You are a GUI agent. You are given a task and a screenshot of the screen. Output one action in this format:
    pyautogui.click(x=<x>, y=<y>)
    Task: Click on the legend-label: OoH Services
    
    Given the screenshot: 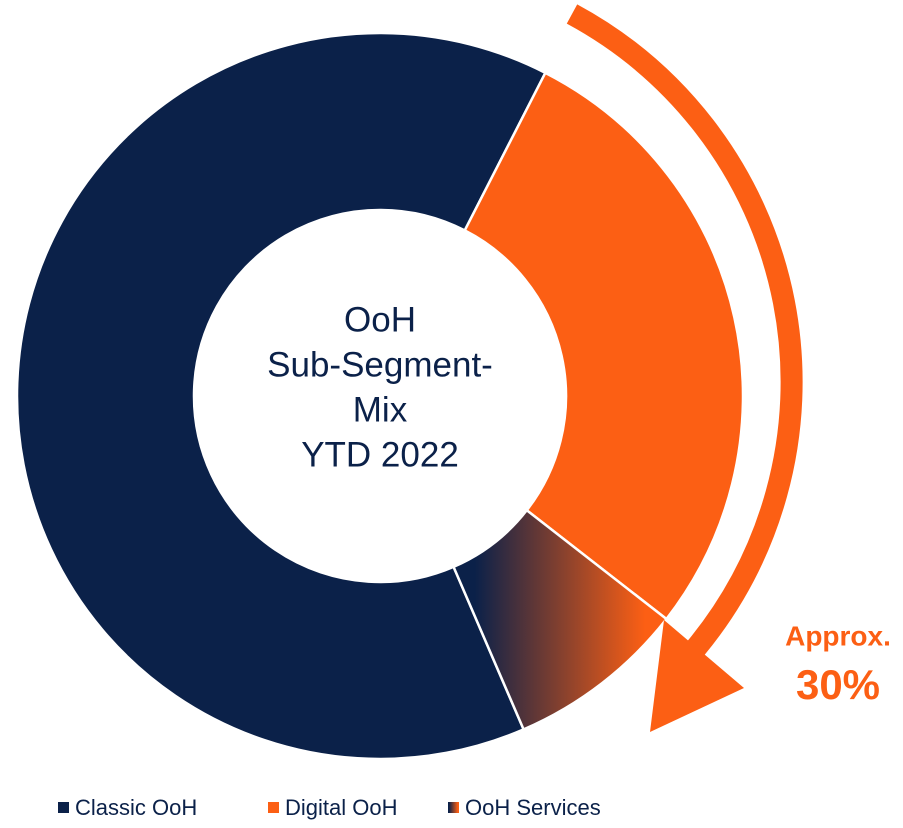 What is the action you would take?
    pyautogui.click(x=533, y=807)
    